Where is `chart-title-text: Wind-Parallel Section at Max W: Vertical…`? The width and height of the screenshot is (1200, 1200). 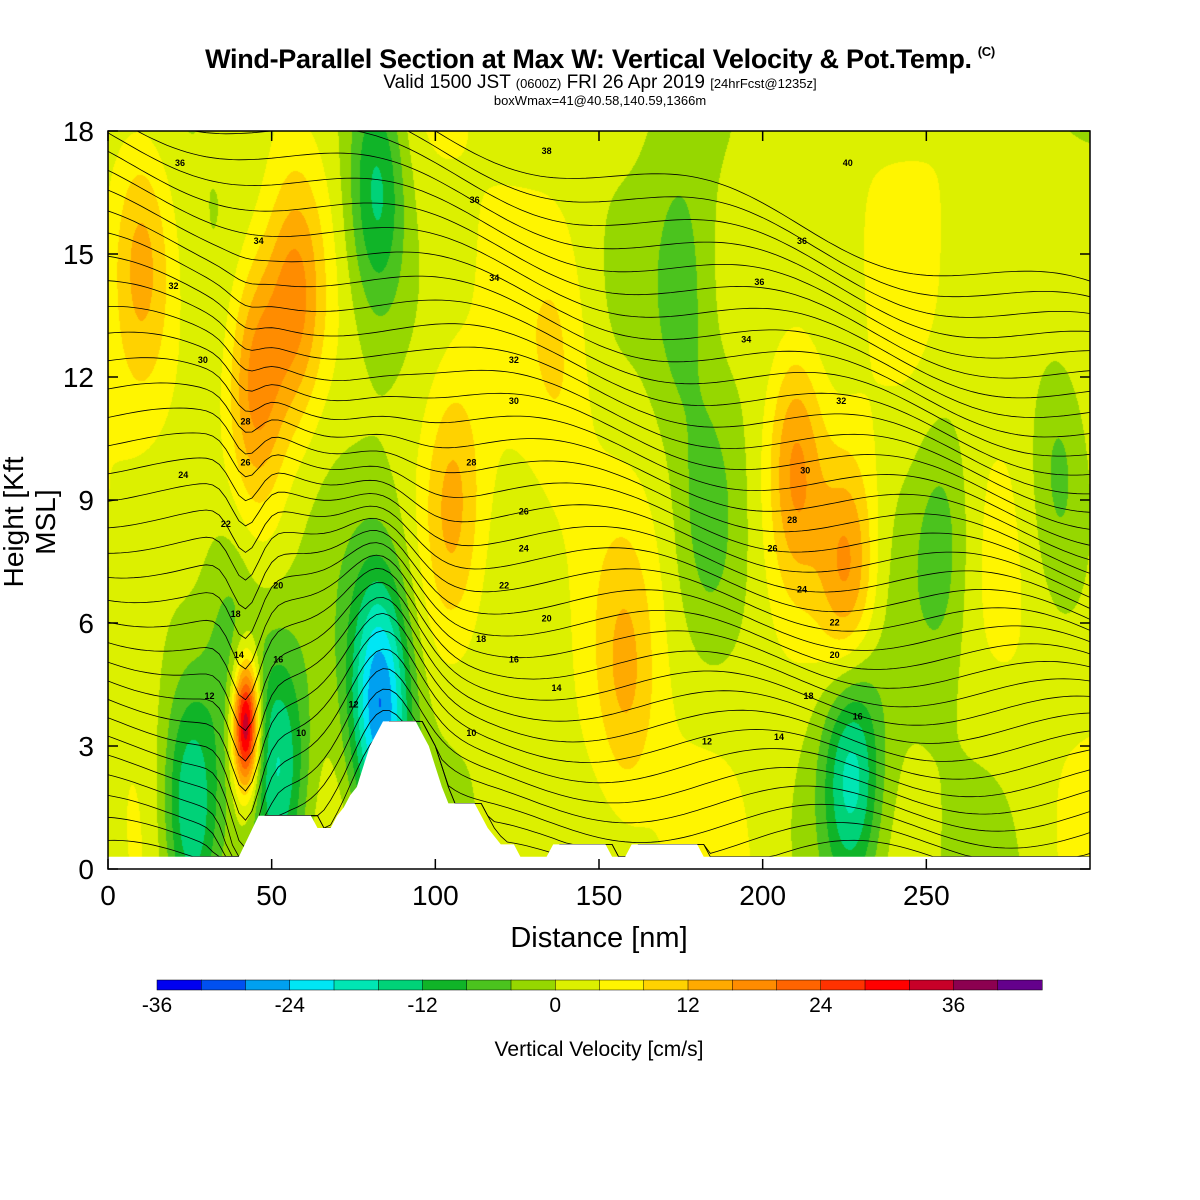
chart-title-text: Wind-Parallel Section at Max W: Vertical… is located at coordinates (588, 59).